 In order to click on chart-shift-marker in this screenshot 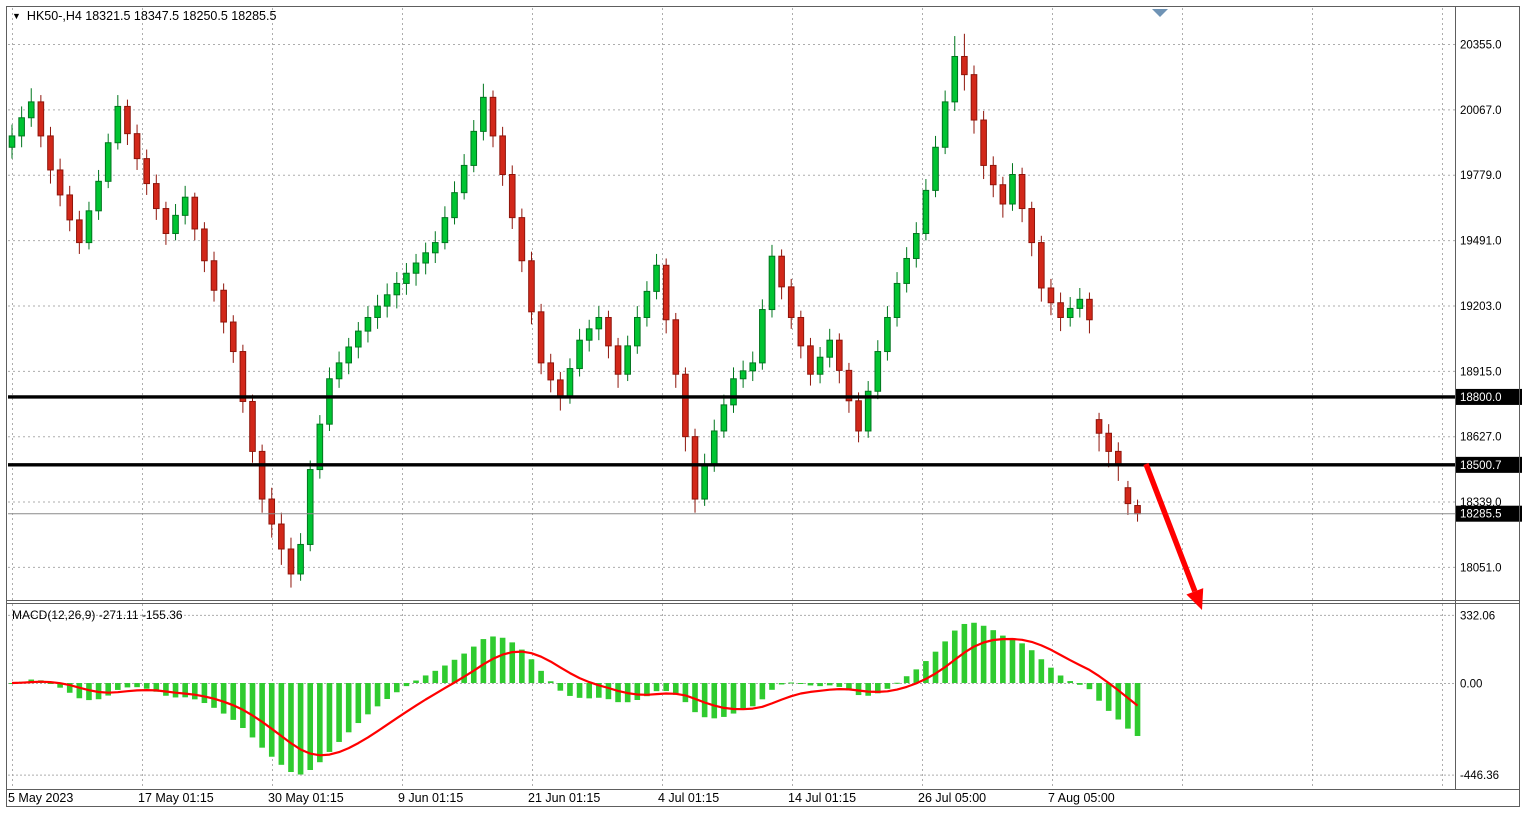, I will do `click(1160, 13)`.